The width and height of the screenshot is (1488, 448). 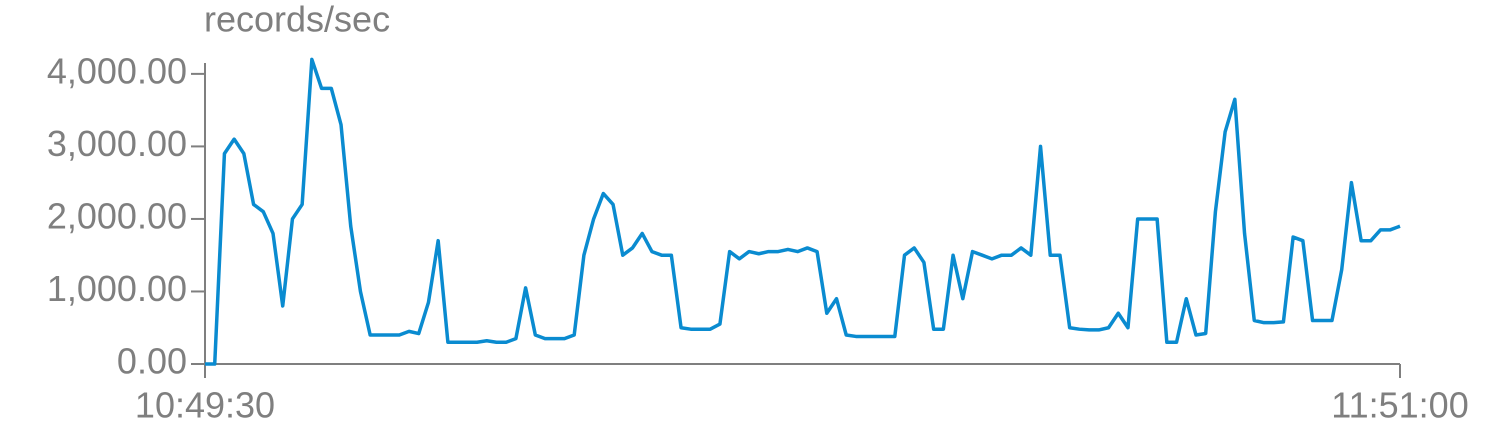 I want to click on y-tick-label: 3,000.00, so click(x=117, y=143).